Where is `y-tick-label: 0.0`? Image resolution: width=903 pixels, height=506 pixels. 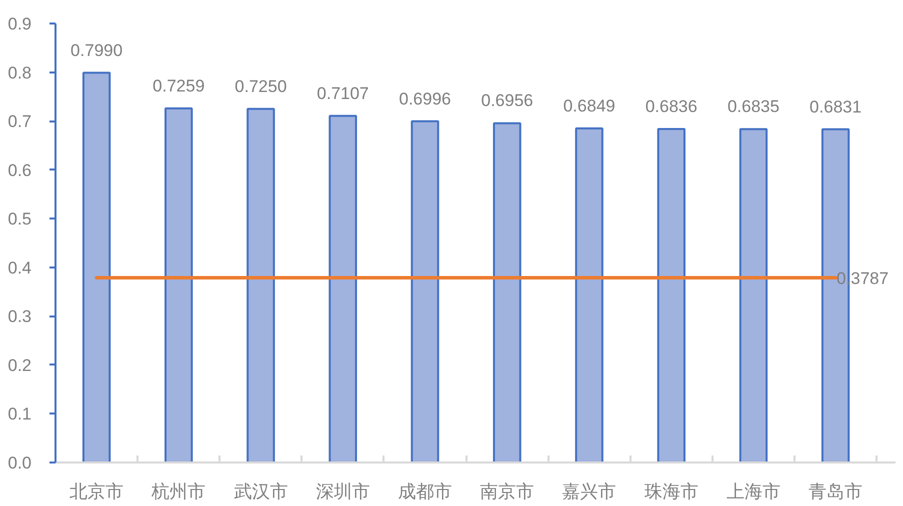 y-tick-label: 0.0 is located at coordinates (20, 463).